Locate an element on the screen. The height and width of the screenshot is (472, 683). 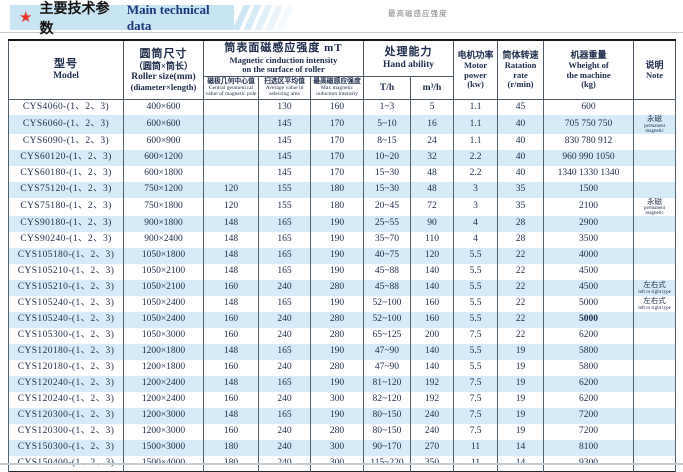
capacity-m3h-cell: 240 is located at coordinates (432, 431).